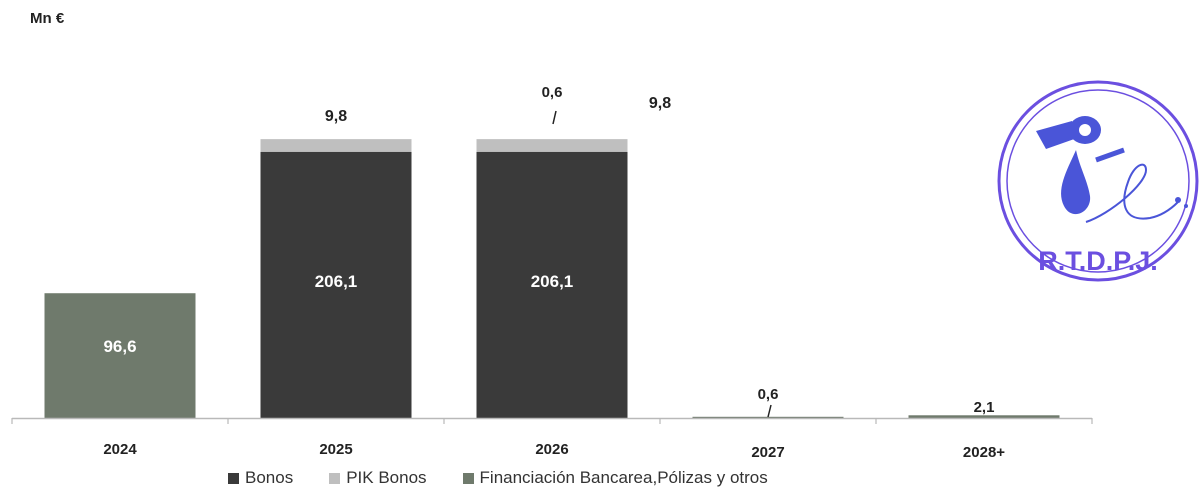 This screenshot has height=496, width=1201. What do you see at coordinates (119, 346) in the screenshot?
I see `data-label-2024: 96,6` at bounding box center [119, 346].